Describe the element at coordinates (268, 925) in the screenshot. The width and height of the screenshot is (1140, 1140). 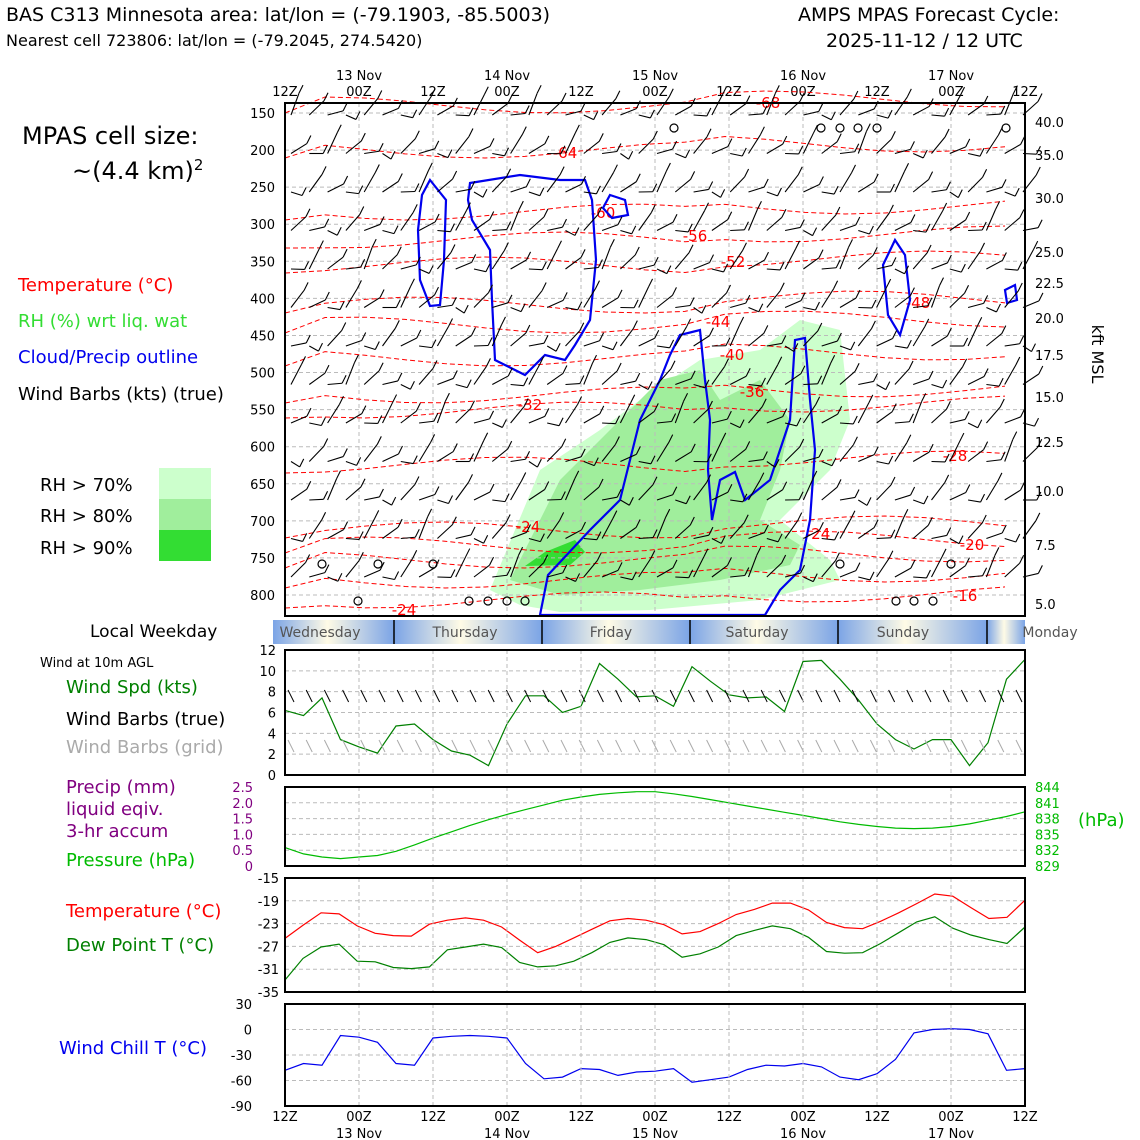
I see `temp-tick-label: -23` at that location.